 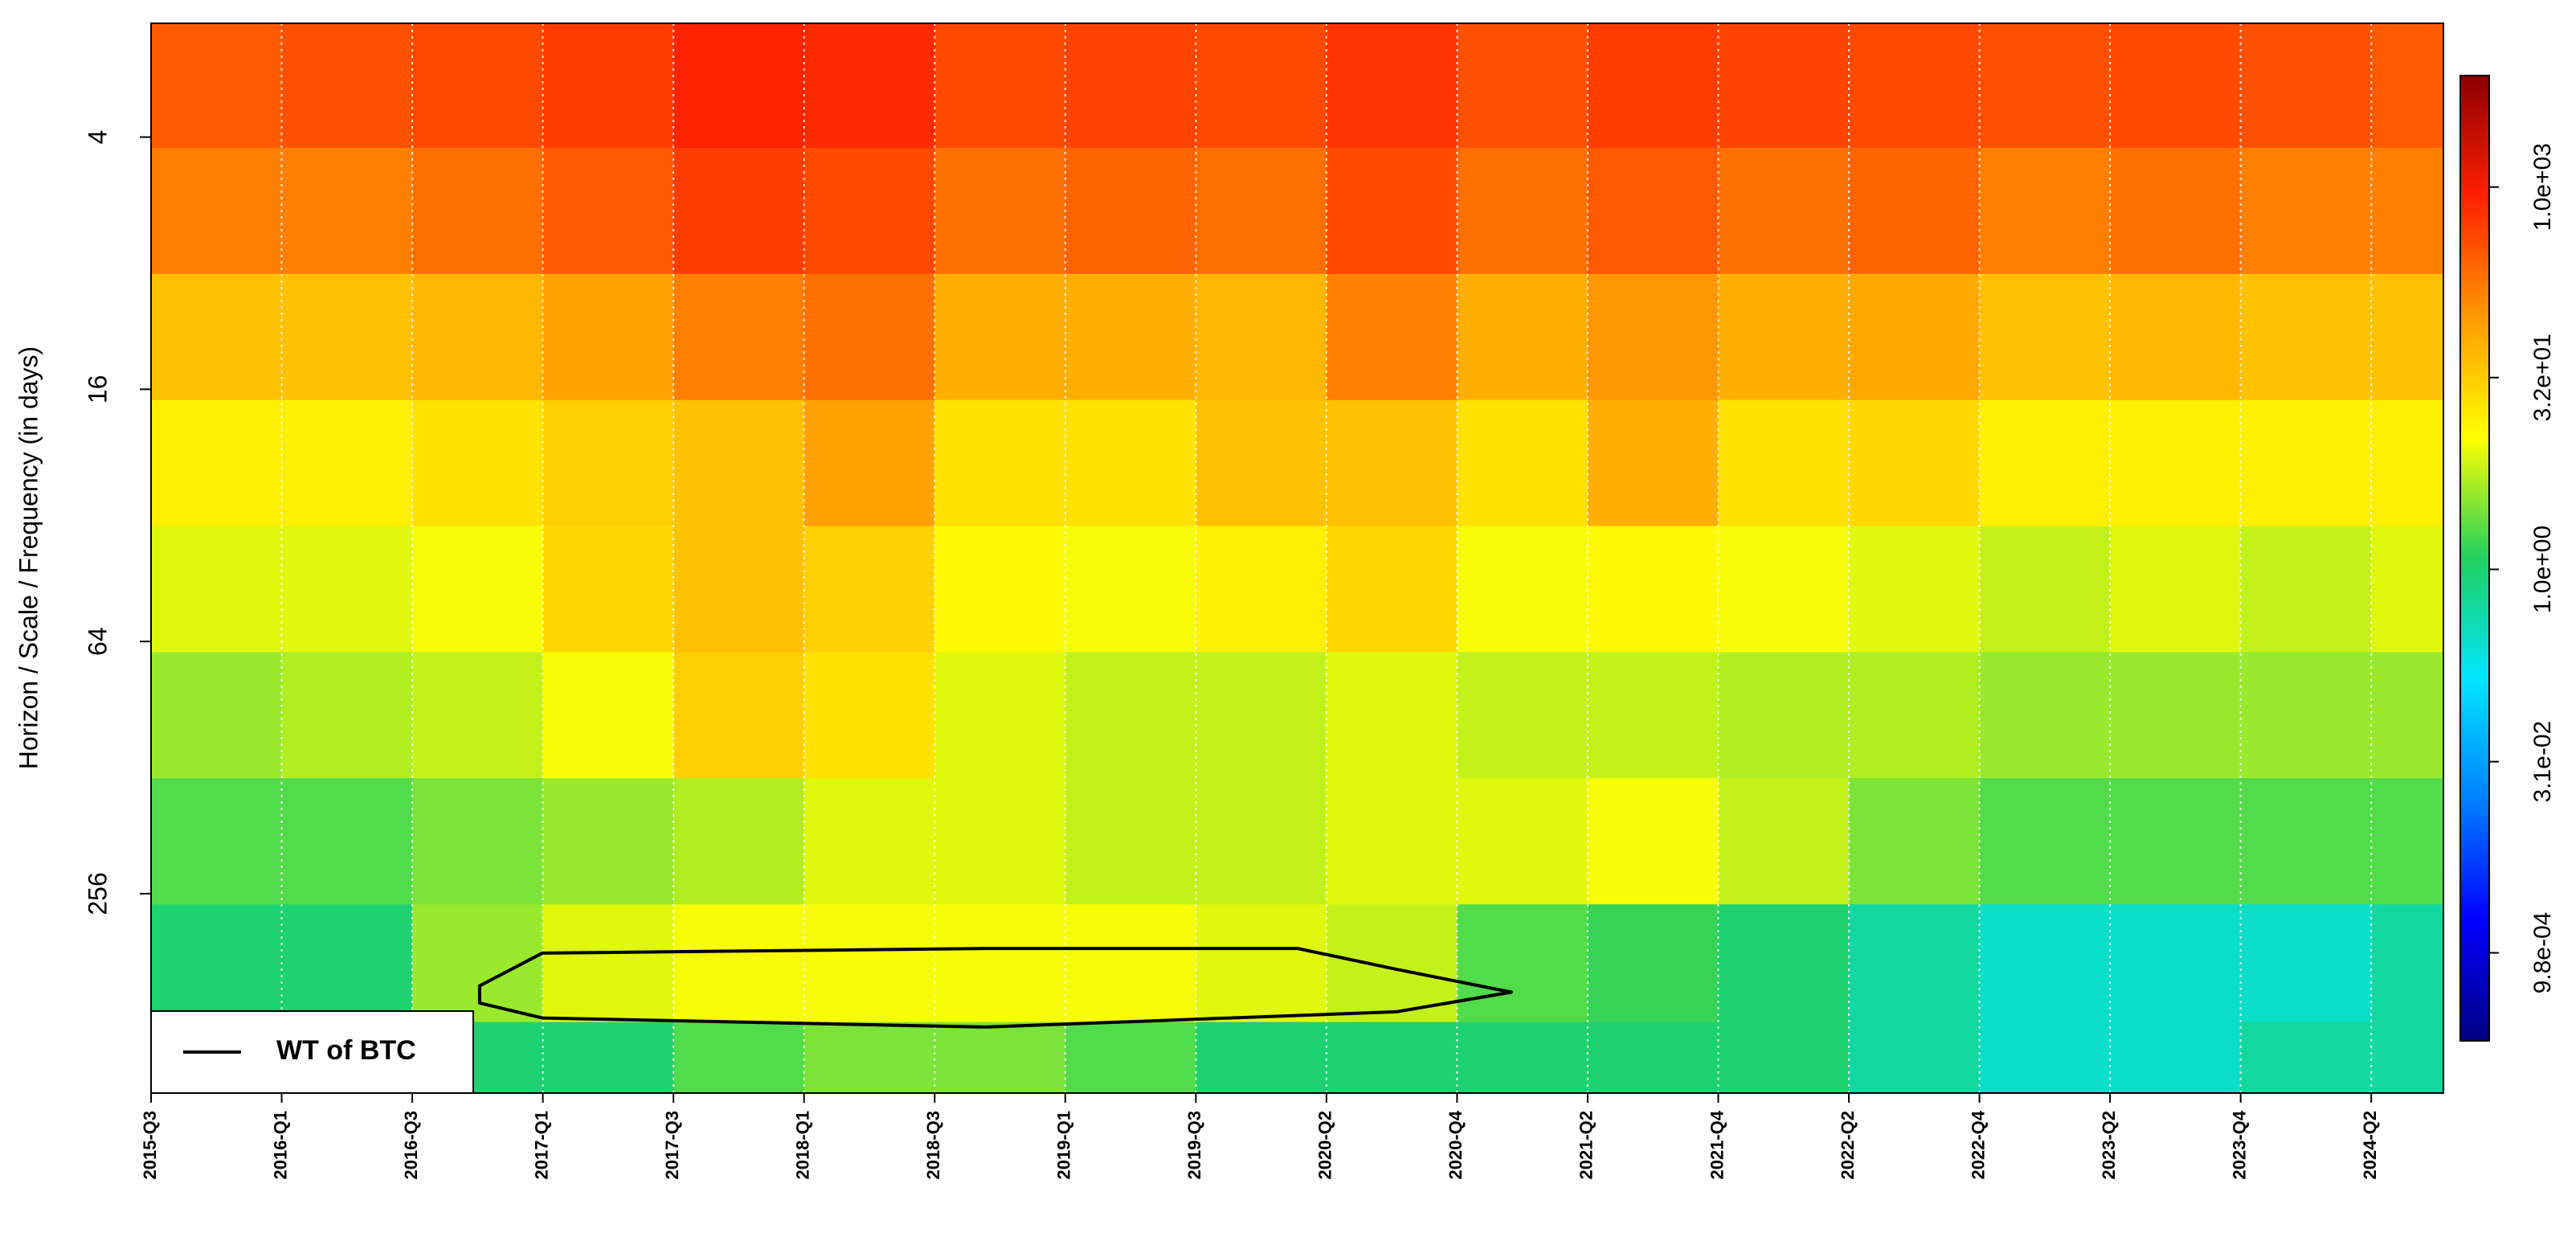 I want to click on x-tick-label: 2019-Q3, so click(x=1194, y=1145).